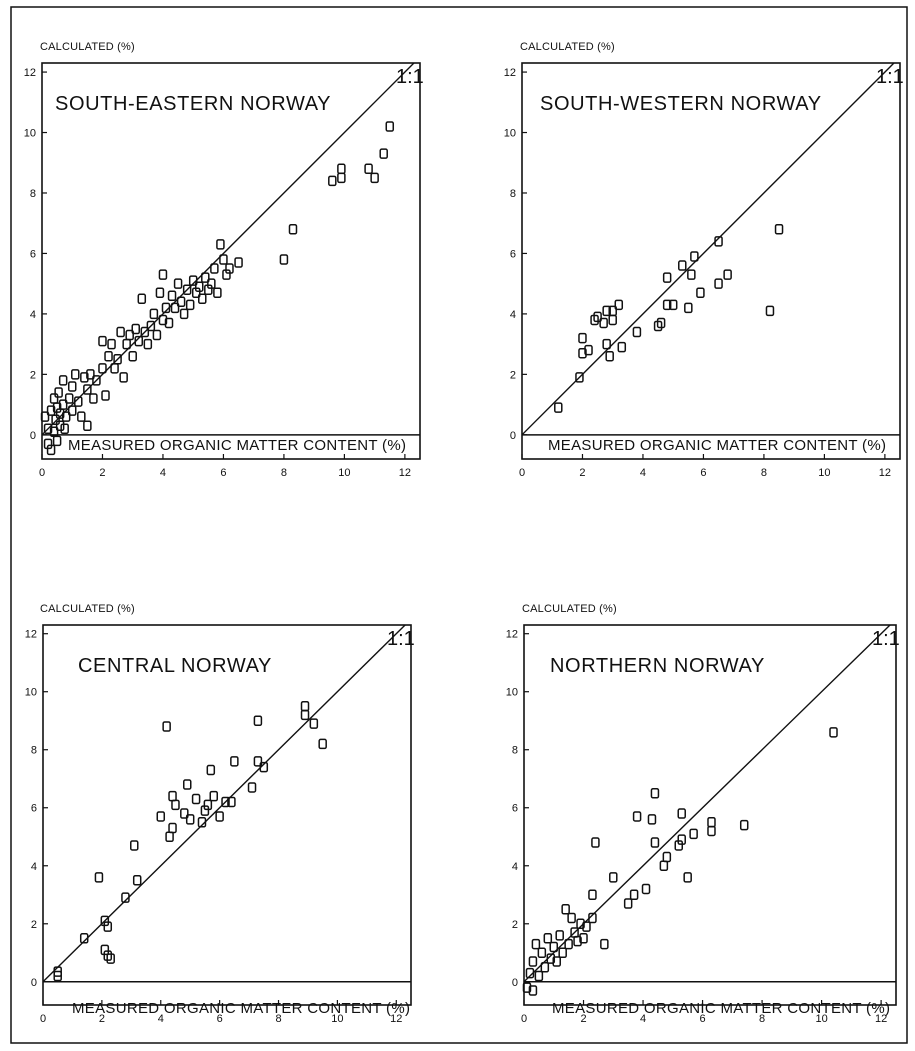 Image resolution: width=915 pixels, height=1051 pixels. I want to click on x-tick-label: 4, so click(163, 473).